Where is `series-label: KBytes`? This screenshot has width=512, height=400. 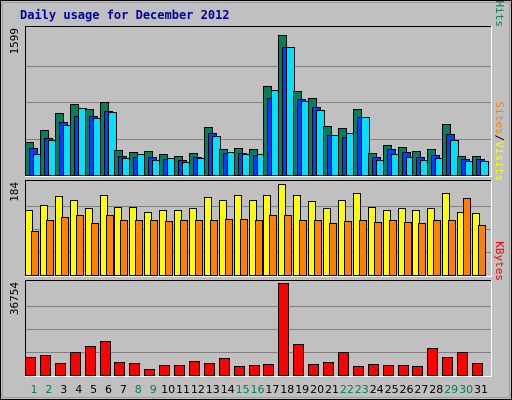
series-label: KBytes is located at coordinates (499, 261).